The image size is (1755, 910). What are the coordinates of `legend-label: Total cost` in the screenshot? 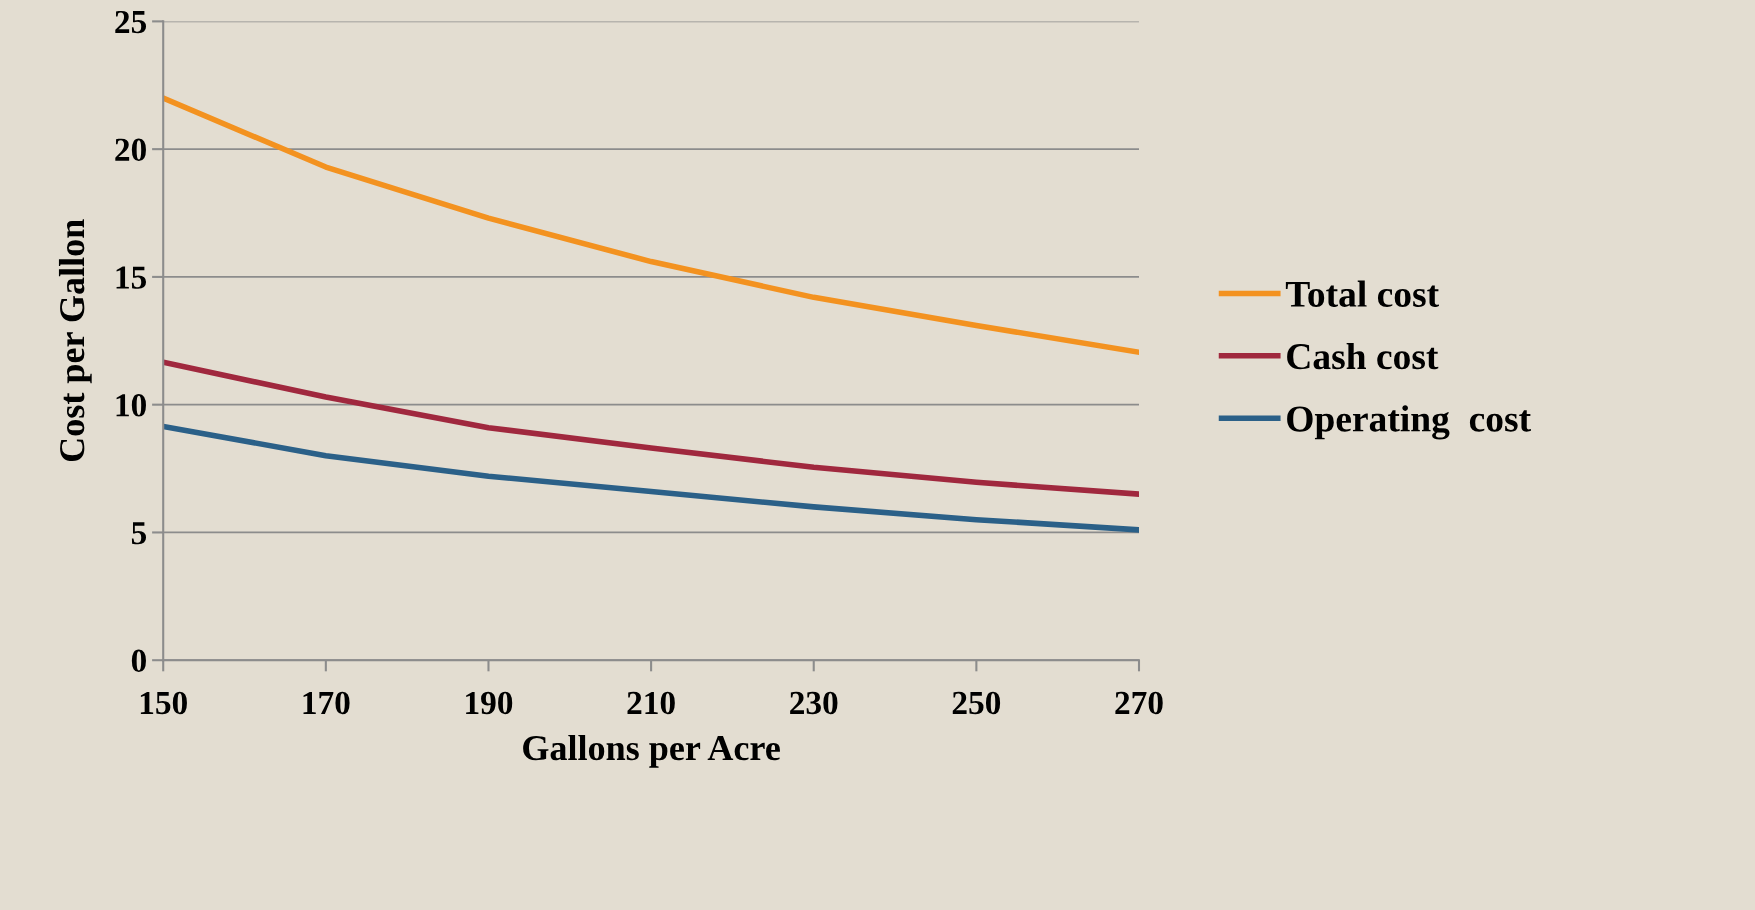 It's located at (1362, 293).